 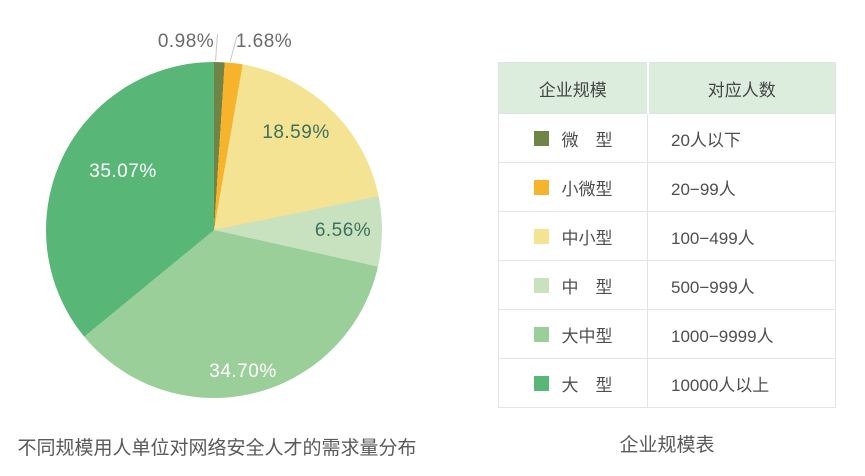 What do you see at coordinates (541, 334) in the screenshot?
I see `legend-square-large-medium` at bounding box center [541, 334].